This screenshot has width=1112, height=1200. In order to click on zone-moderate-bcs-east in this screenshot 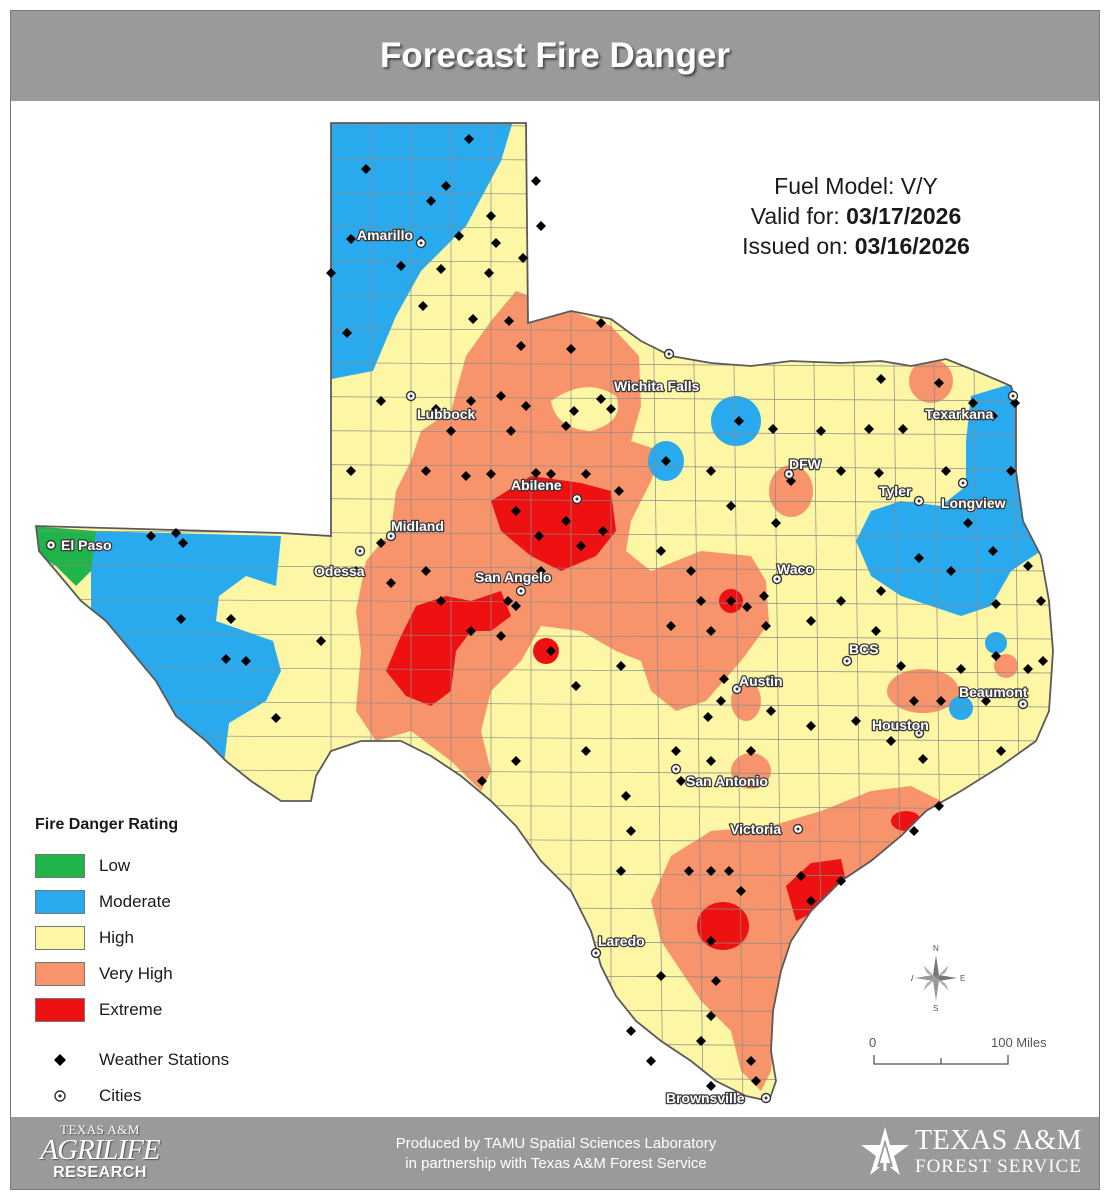, I will do `click(996, 643)`.